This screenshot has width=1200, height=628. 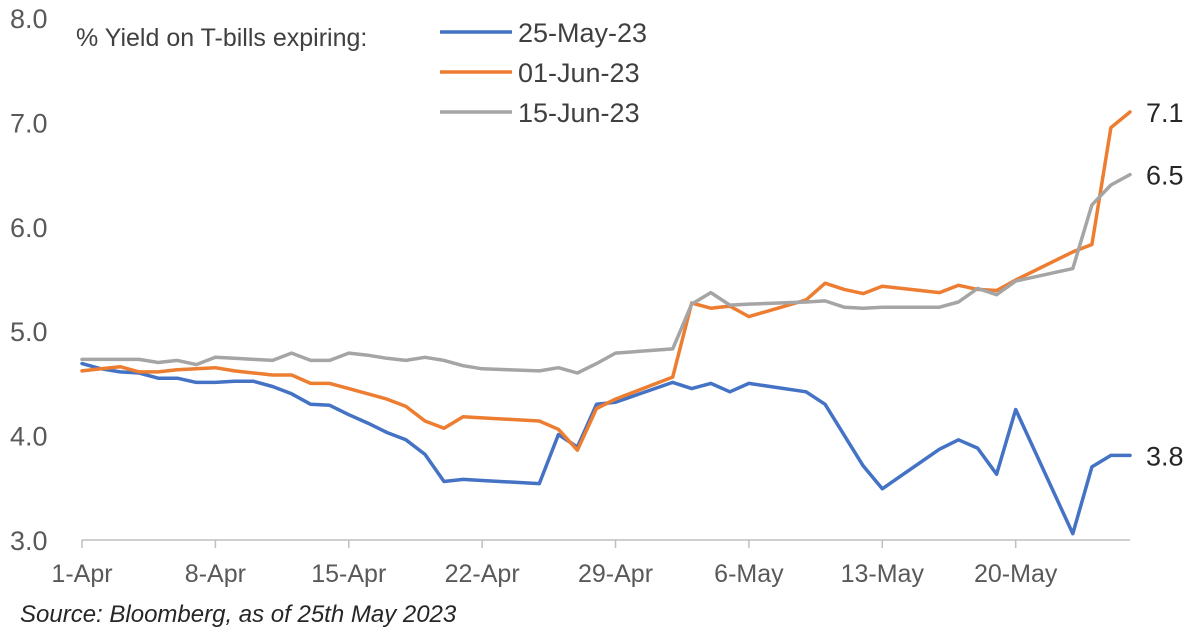 What do you see at coordinates (29, 332) in the screenshot?
I see `y-tick-label: 5.0` at bounding box center [29, 332].